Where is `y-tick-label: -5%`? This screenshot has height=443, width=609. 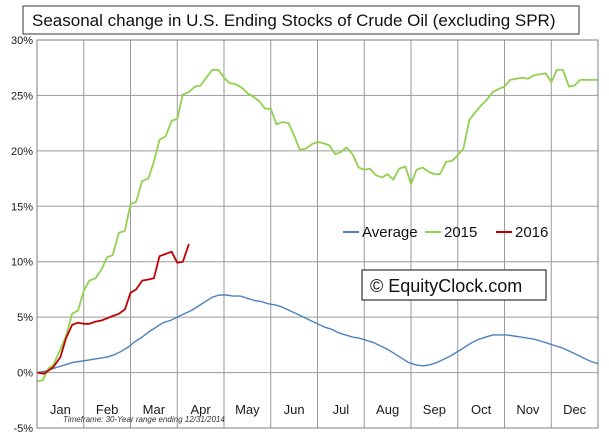
y-tick-label: -5% is located at coordinates (23, 429).